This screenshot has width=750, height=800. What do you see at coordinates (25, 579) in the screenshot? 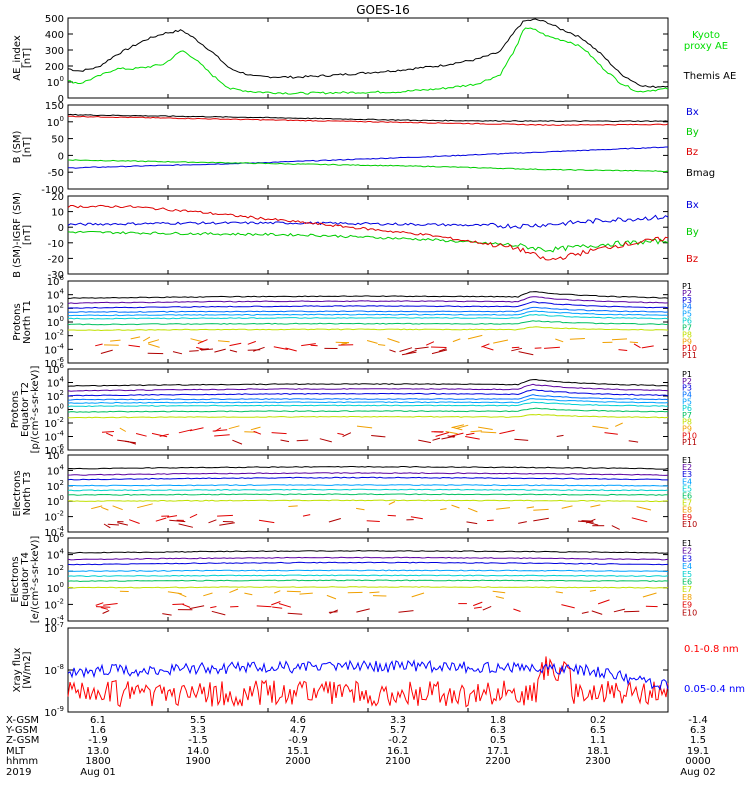
I see `y-axis-label: Equator T4` at bounding box center [25, 579].